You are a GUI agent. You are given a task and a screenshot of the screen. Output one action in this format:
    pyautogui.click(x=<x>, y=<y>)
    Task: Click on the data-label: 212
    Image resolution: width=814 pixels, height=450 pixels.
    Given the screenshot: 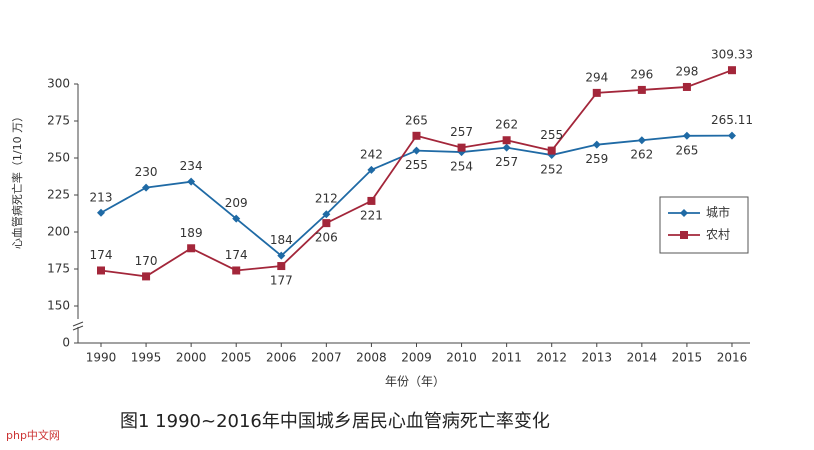 What is the action you would take?
    pyautogui.click(x=326, y=199)
    